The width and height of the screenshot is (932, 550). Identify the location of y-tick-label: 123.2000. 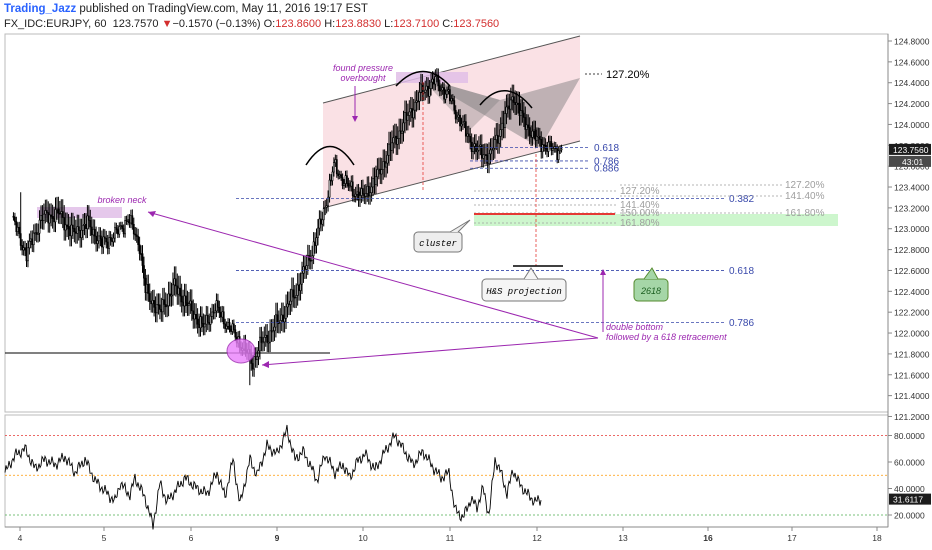
(912, 208).